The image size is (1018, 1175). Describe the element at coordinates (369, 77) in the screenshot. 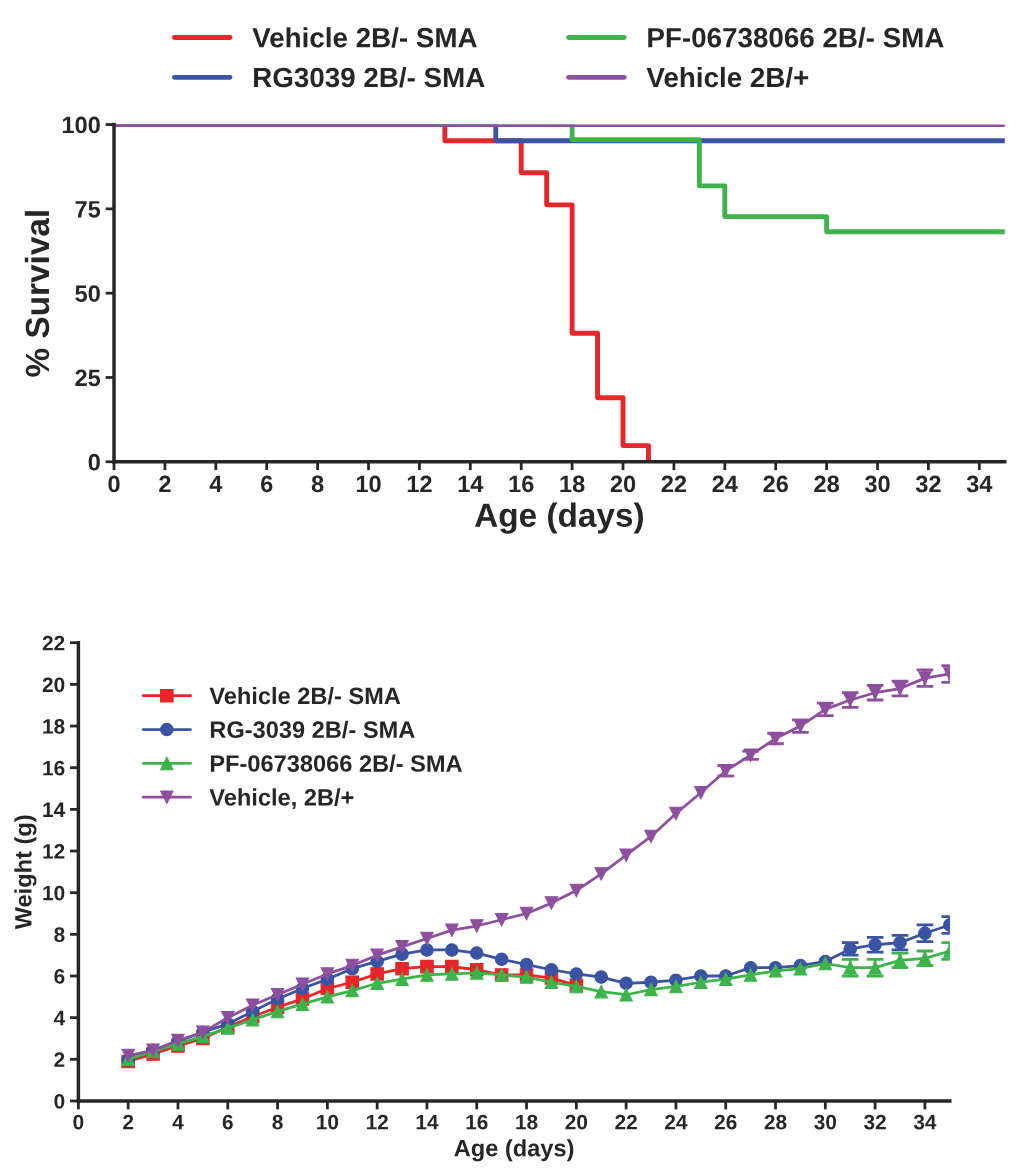

I see `legend-label: RG3039 2B/- SMA` at that location.